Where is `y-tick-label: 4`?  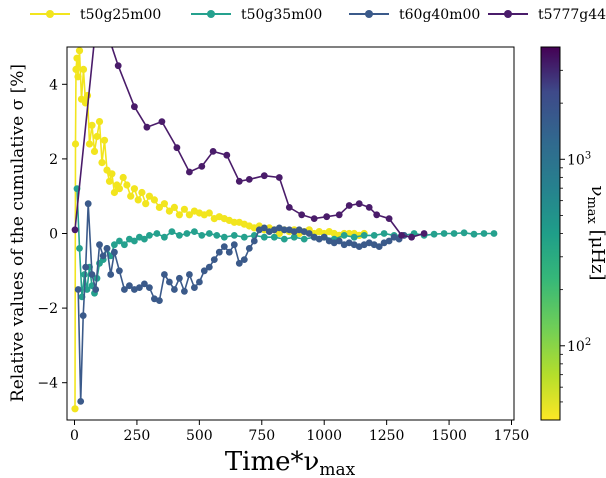 y-tick-label: 4 is located at coordinates (53, 85).